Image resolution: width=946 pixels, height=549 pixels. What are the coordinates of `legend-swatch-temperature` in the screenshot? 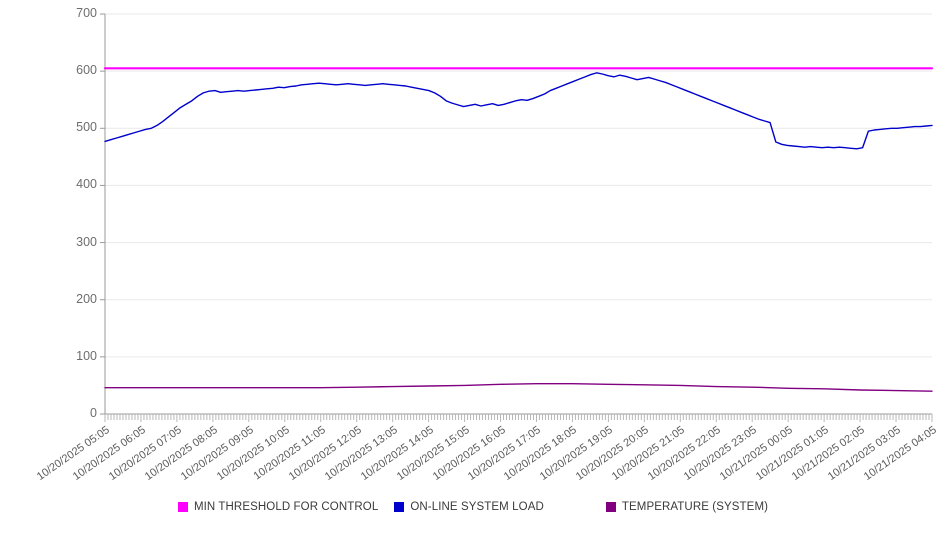 It's located at (610, 507).